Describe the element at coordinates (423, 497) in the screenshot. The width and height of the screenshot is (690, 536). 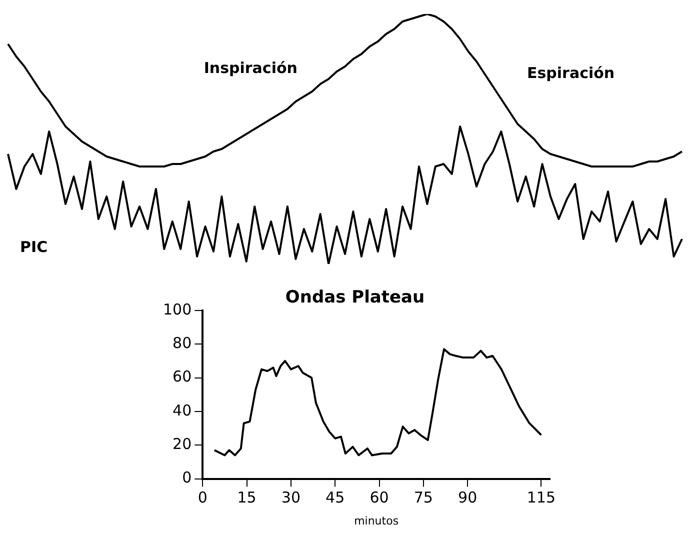
I see `x-tick-label: 75` at that location.